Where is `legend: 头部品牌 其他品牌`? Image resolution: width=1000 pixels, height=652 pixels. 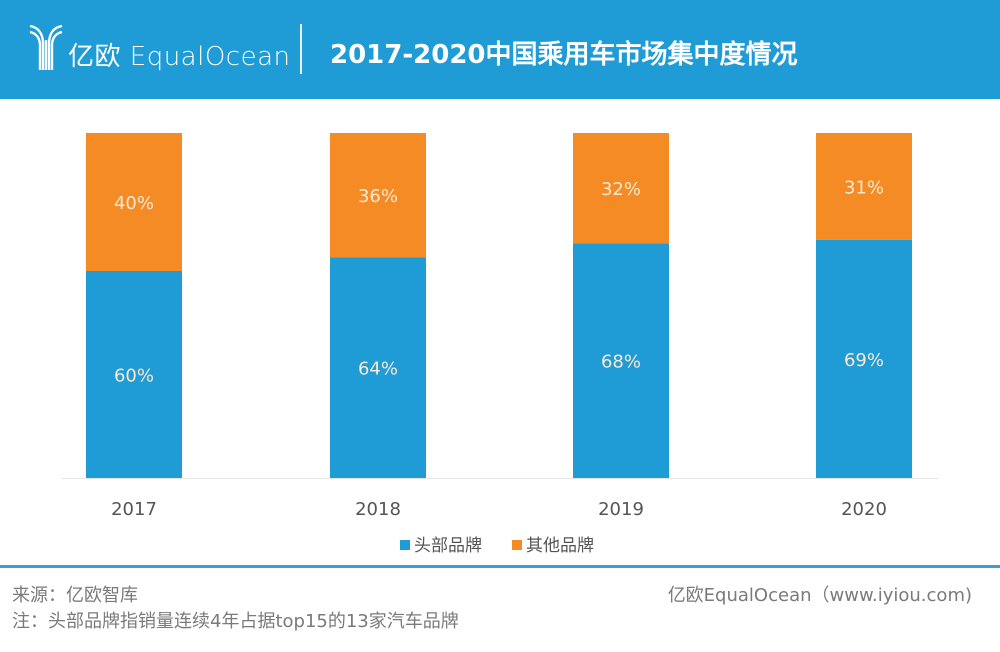
legend: 头部品牌 其他品牌 is located at coordinates (497, 546).